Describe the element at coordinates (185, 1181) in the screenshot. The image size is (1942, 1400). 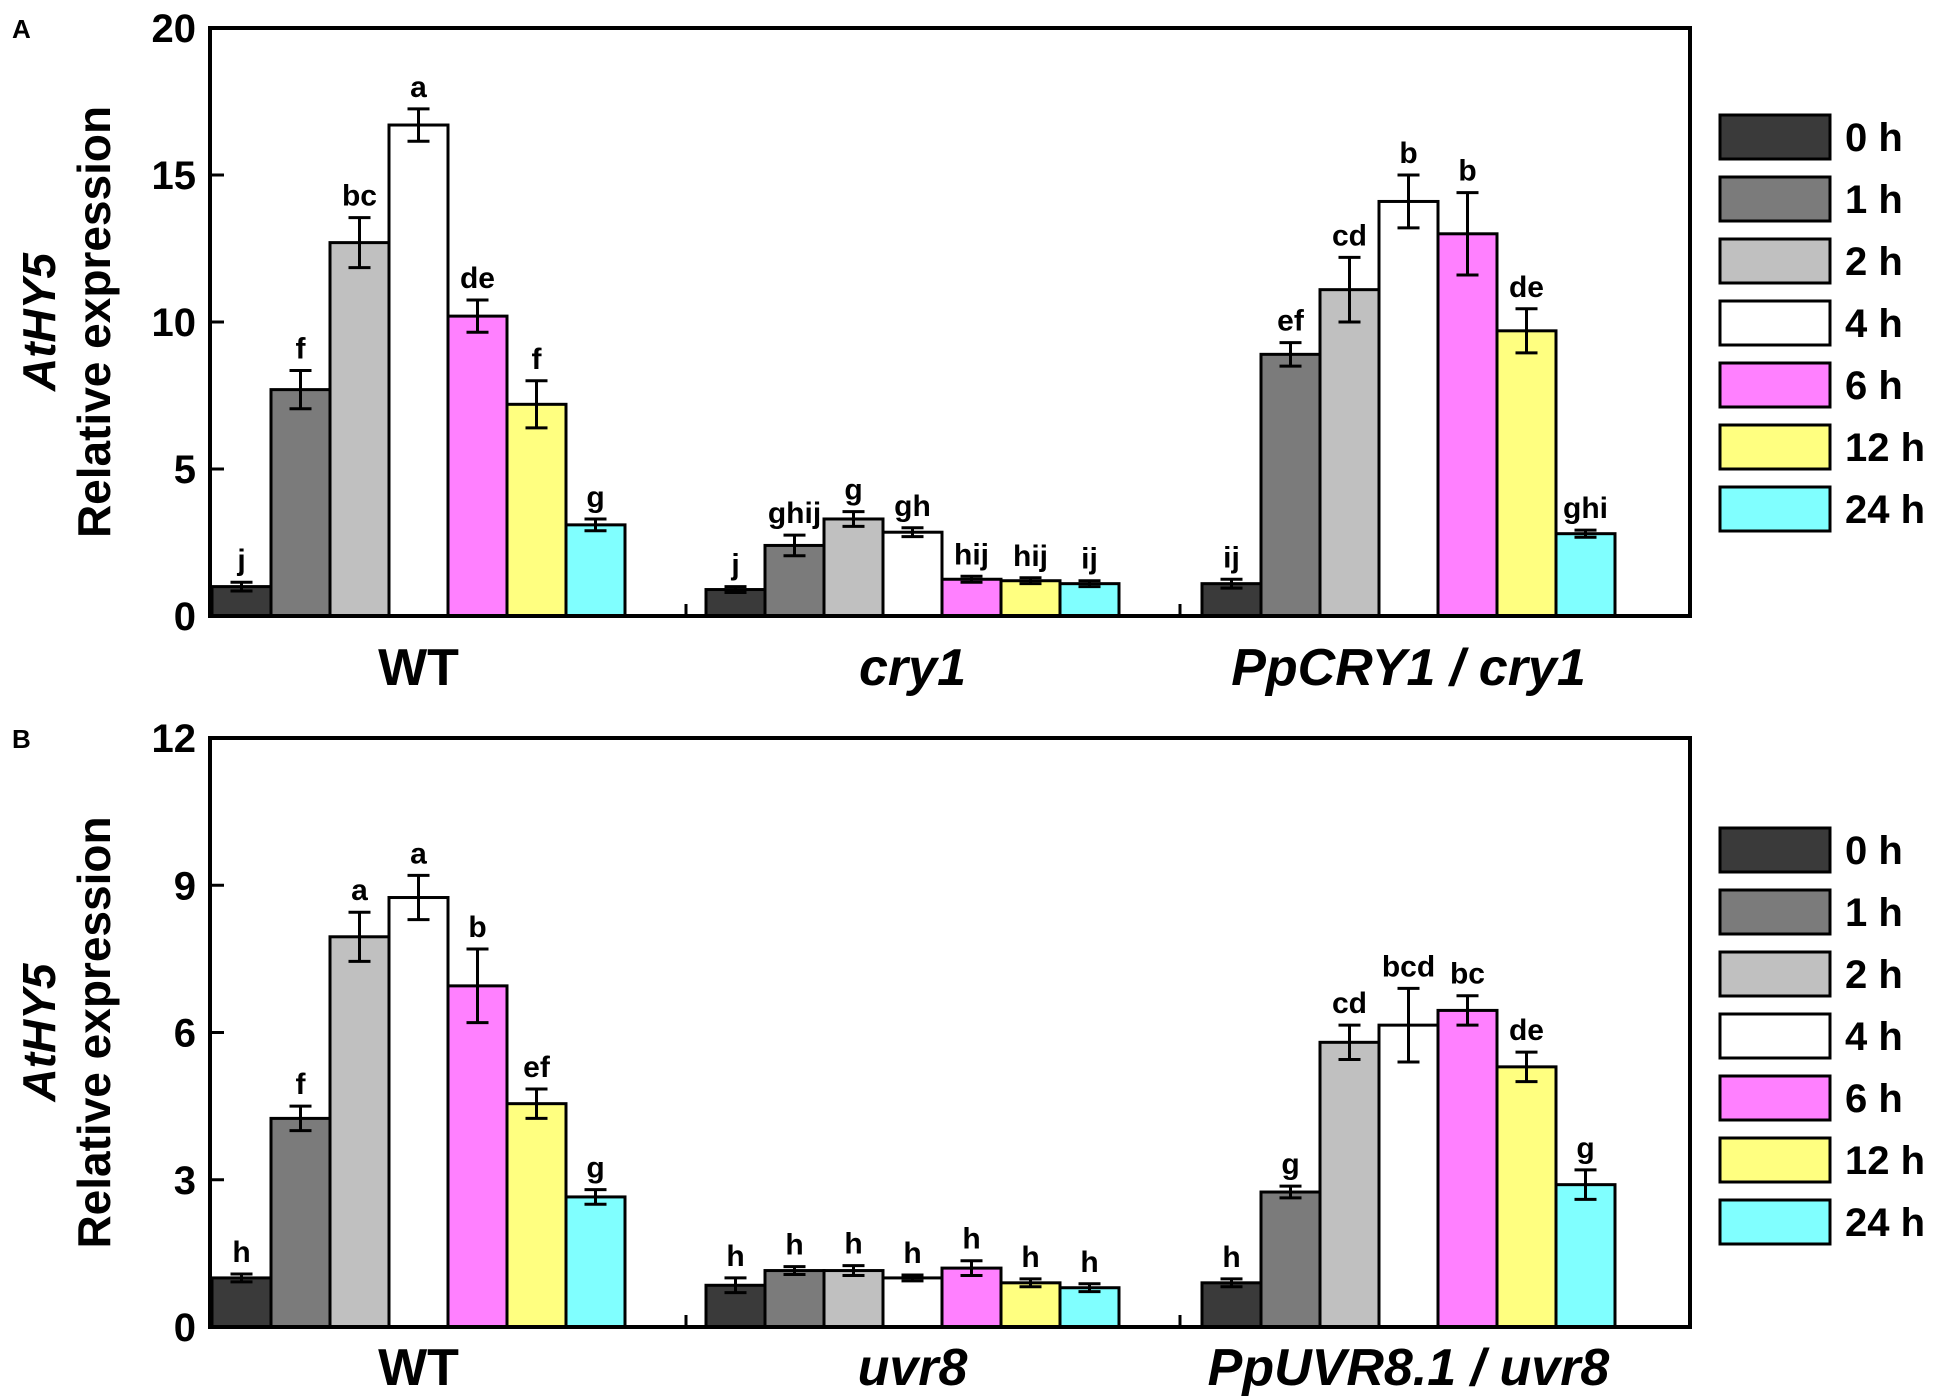
I see `y-tick-label: 3` at that location.